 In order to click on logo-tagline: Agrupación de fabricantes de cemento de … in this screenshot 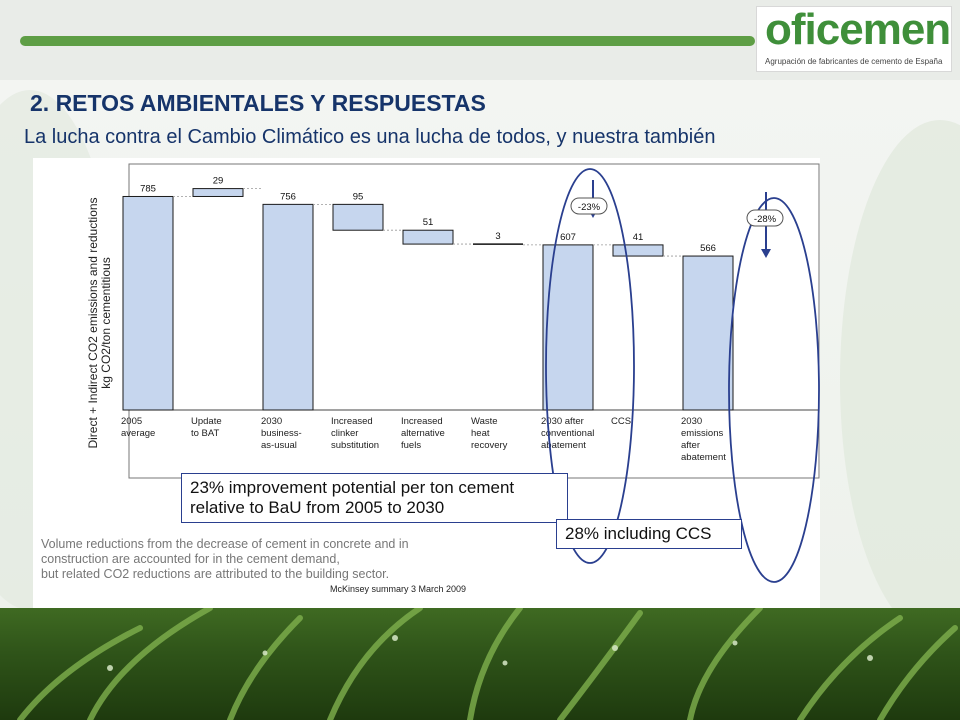, I will do `click(854, 61)`.